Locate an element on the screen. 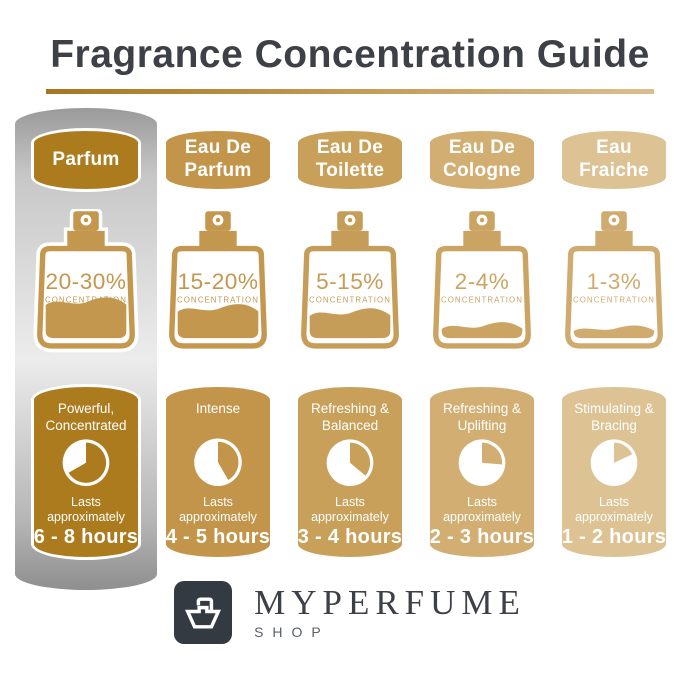 This screenshot has width=700, height=700. duration-value: 1 - 2 hours is located at coordinates (614, 537).